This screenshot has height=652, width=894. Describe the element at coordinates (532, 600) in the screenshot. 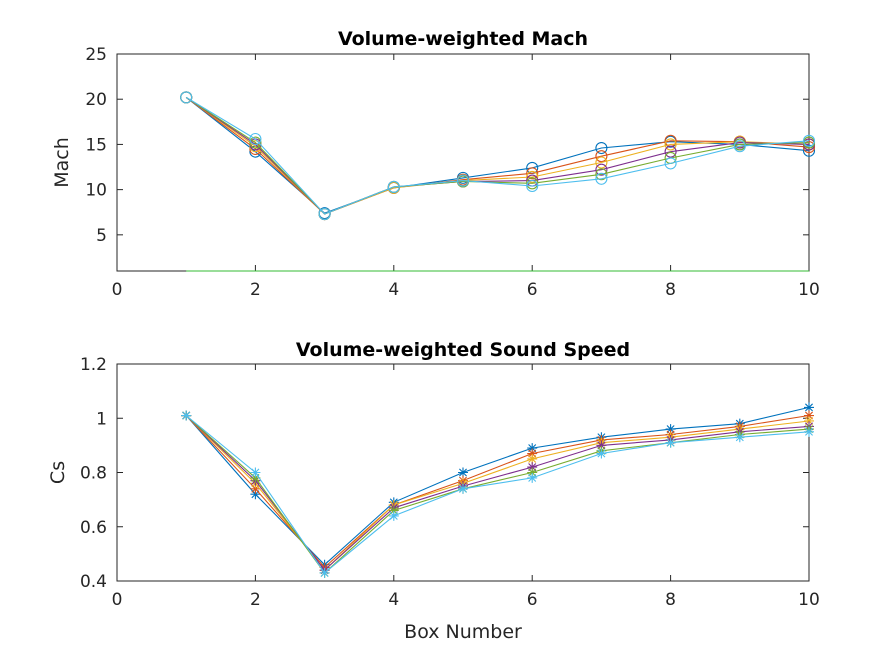

I see `sound-speed-x-tick-label: 6` at that location.